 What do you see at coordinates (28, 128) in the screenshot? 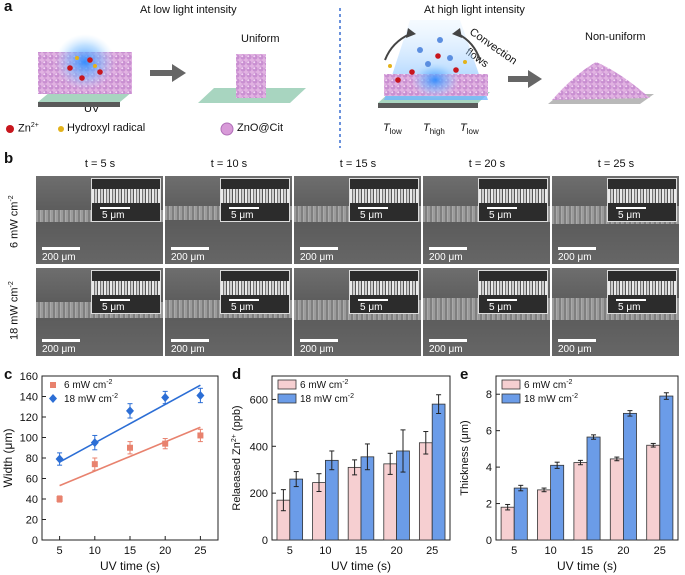
I see `zn-legend-text: Zn2+` at bounding box center [28, 128].